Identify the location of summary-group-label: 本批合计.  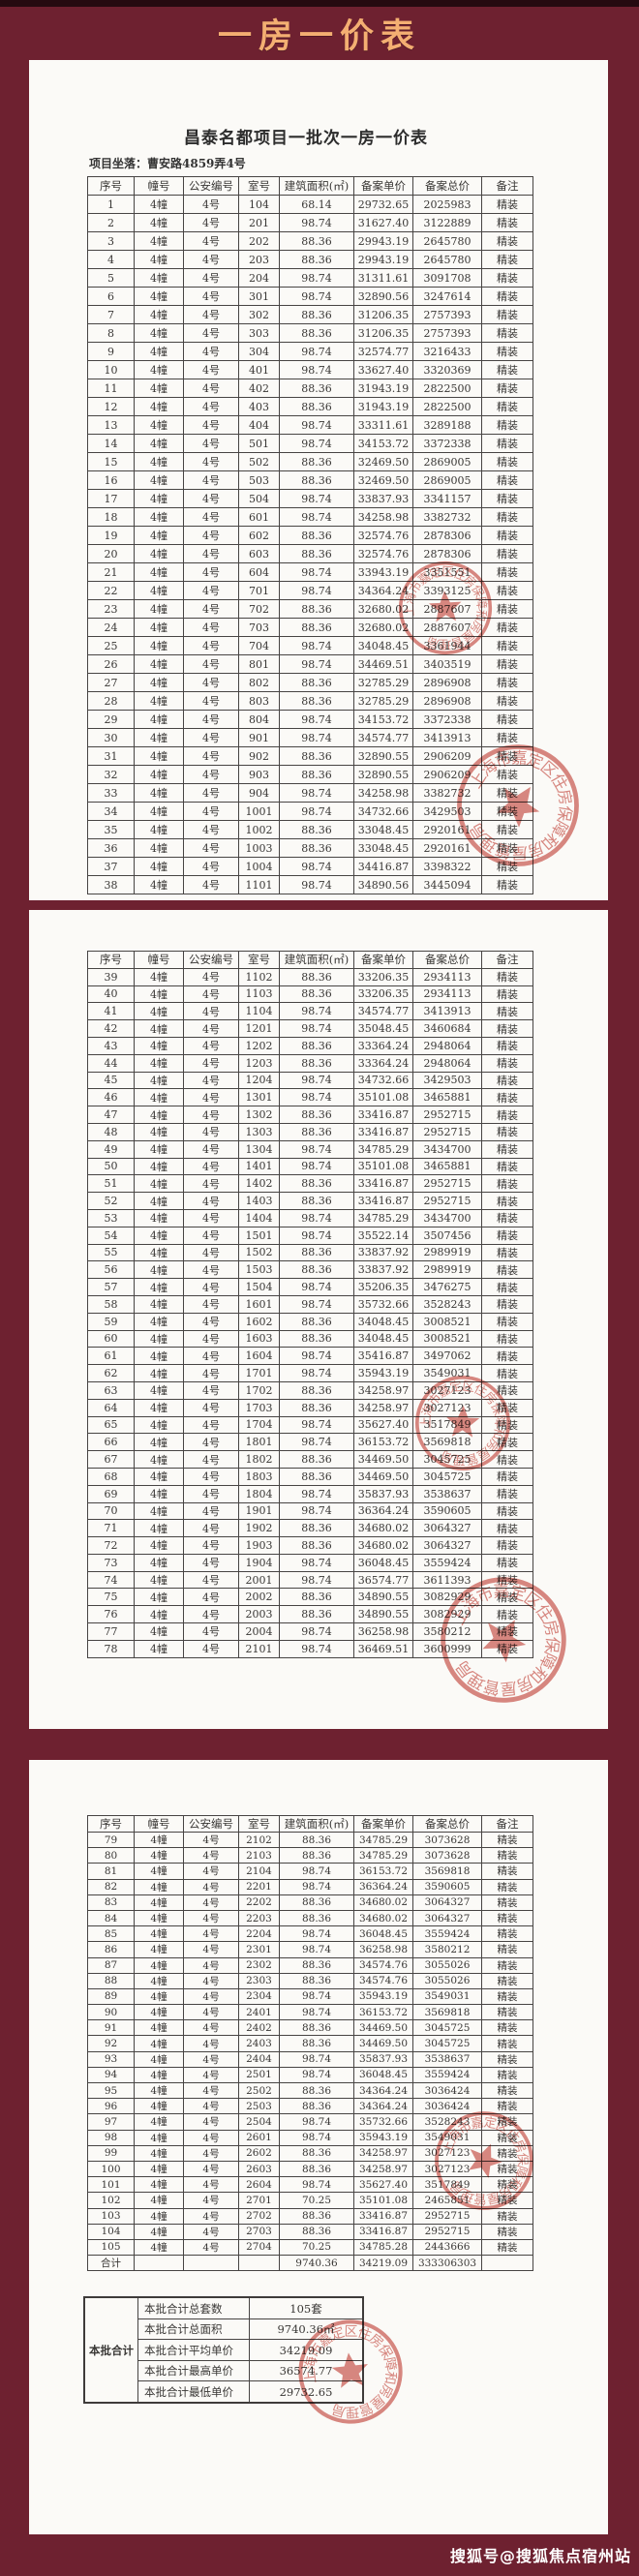
(110, 2350).